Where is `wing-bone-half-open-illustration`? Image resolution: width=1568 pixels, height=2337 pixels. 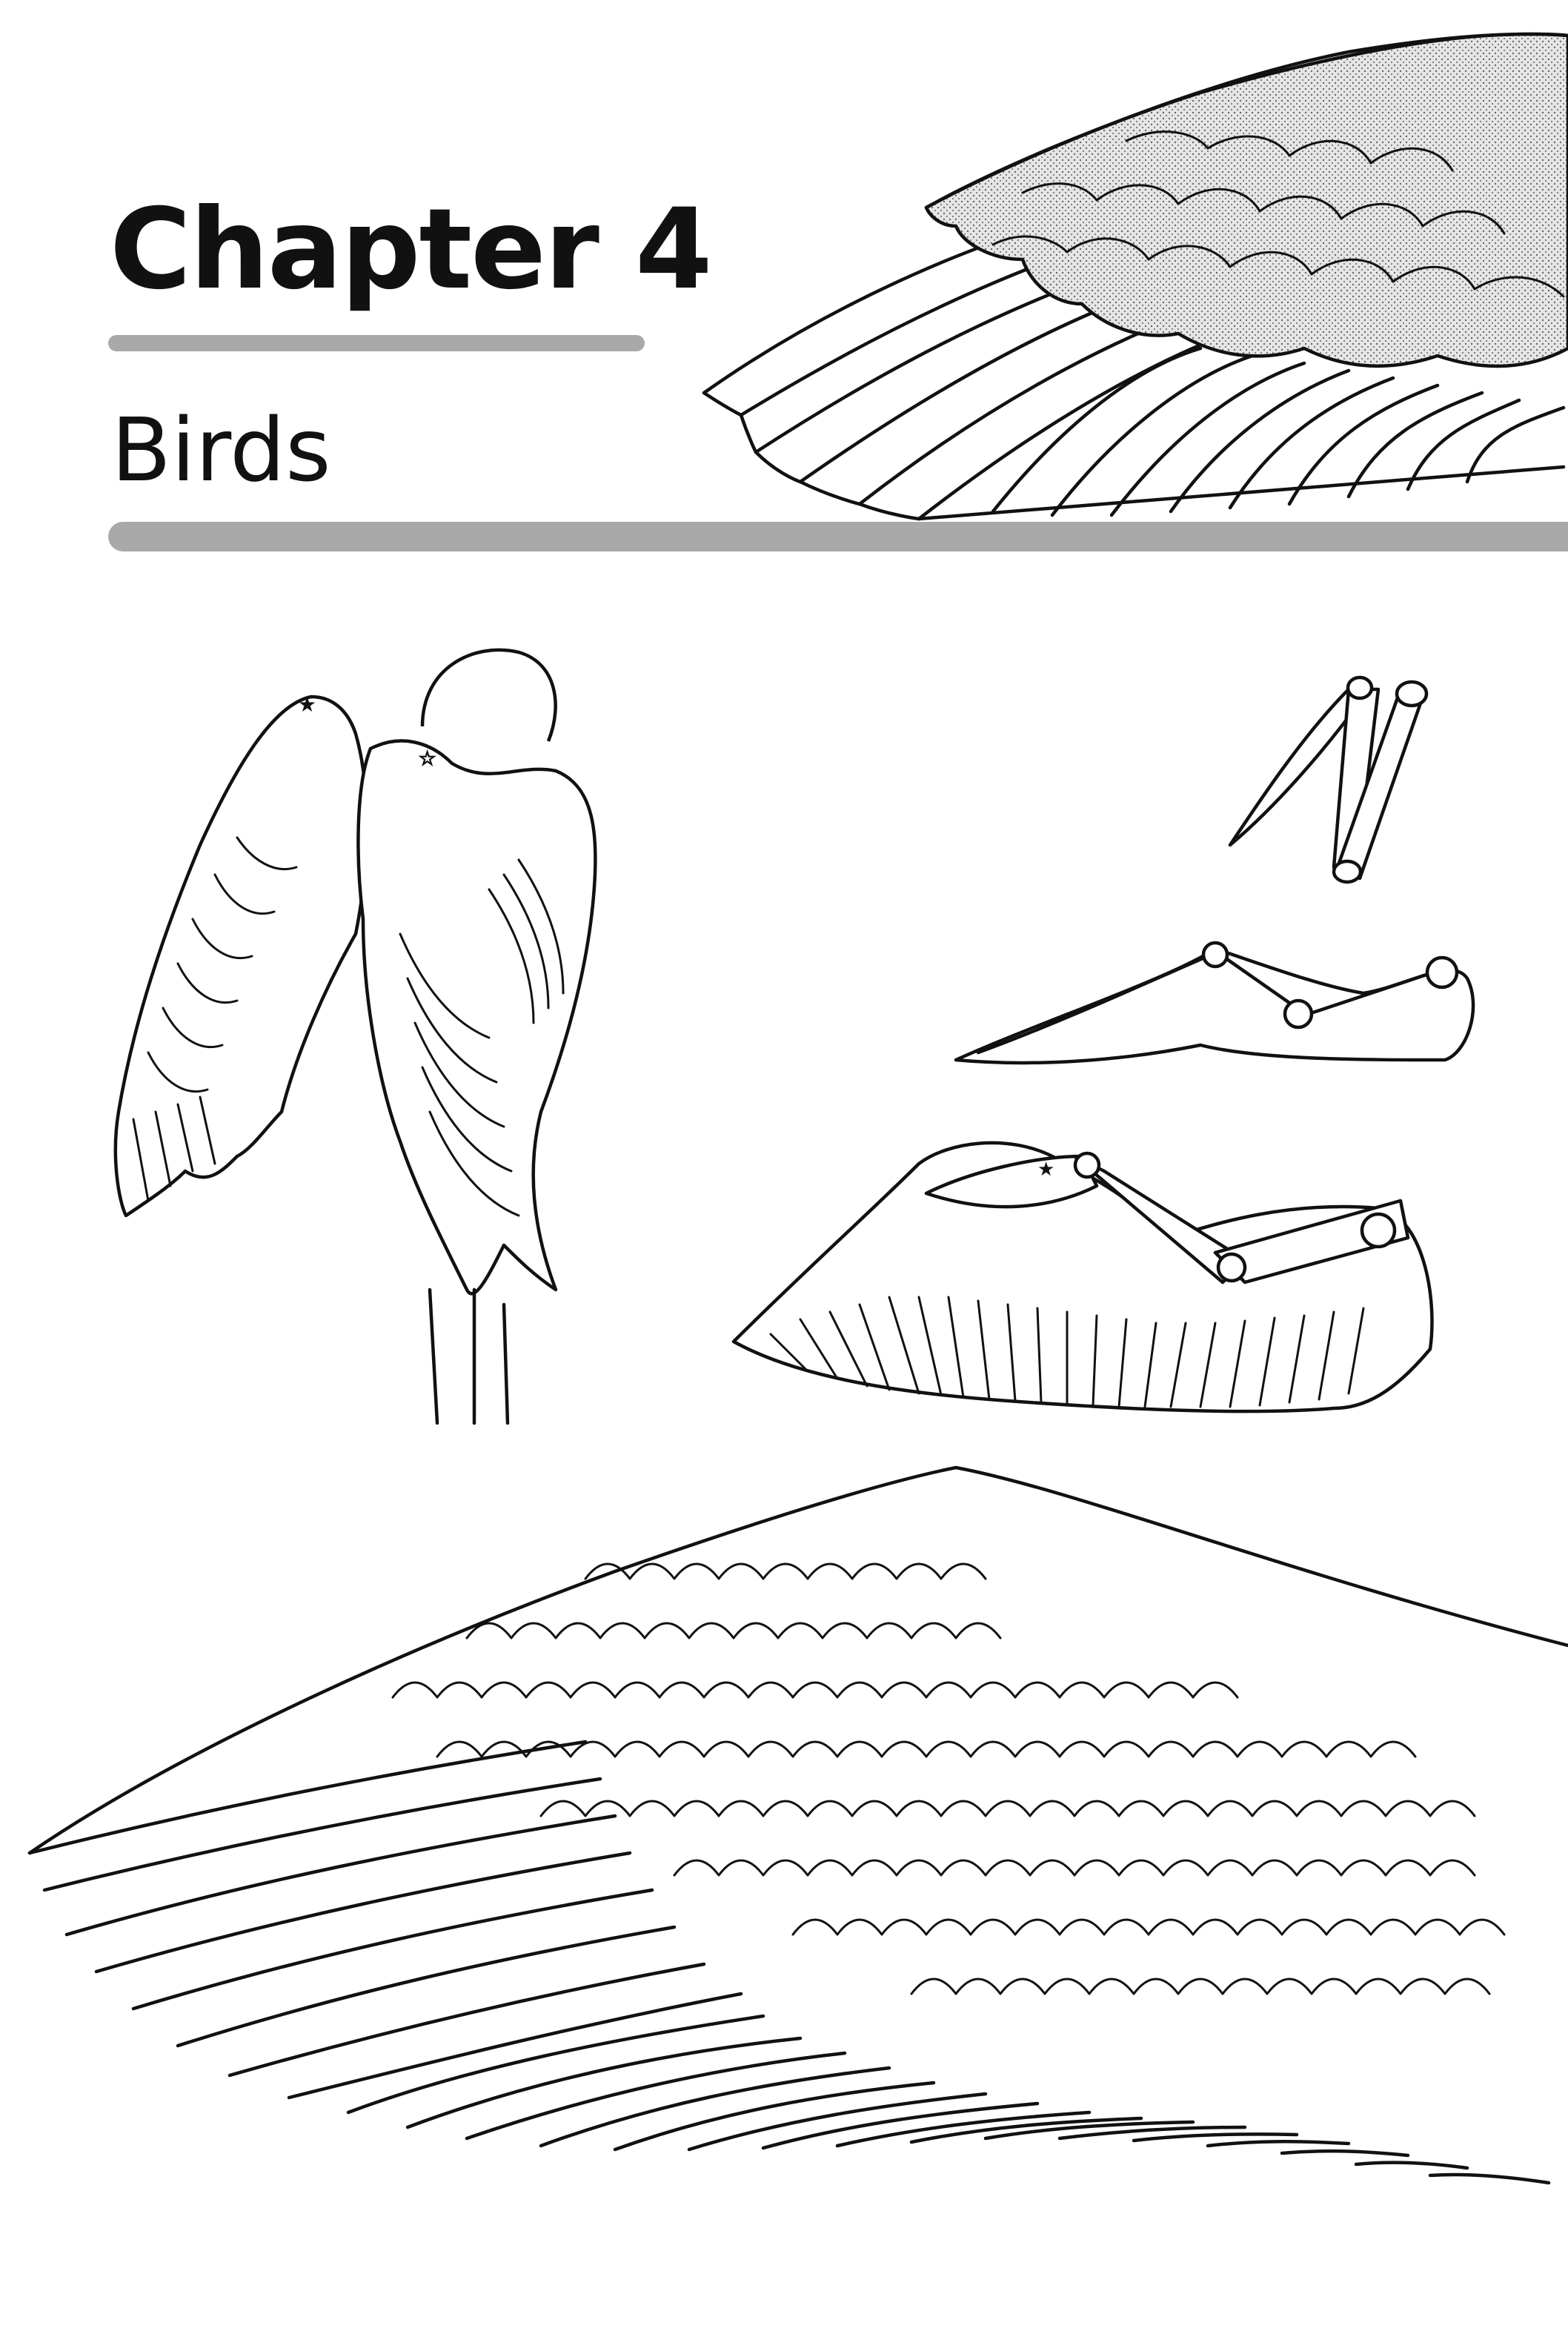 wing-bone-half-open-illustration is located at coordinates (1214, 1003).